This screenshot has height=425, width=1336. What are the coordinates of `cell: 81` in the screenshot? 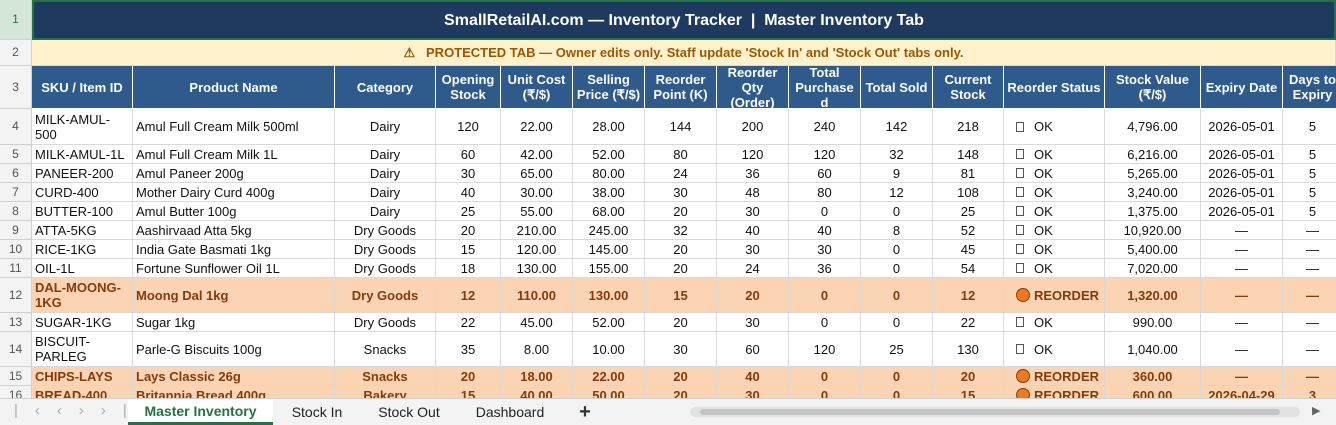 It's located at (968, 173).